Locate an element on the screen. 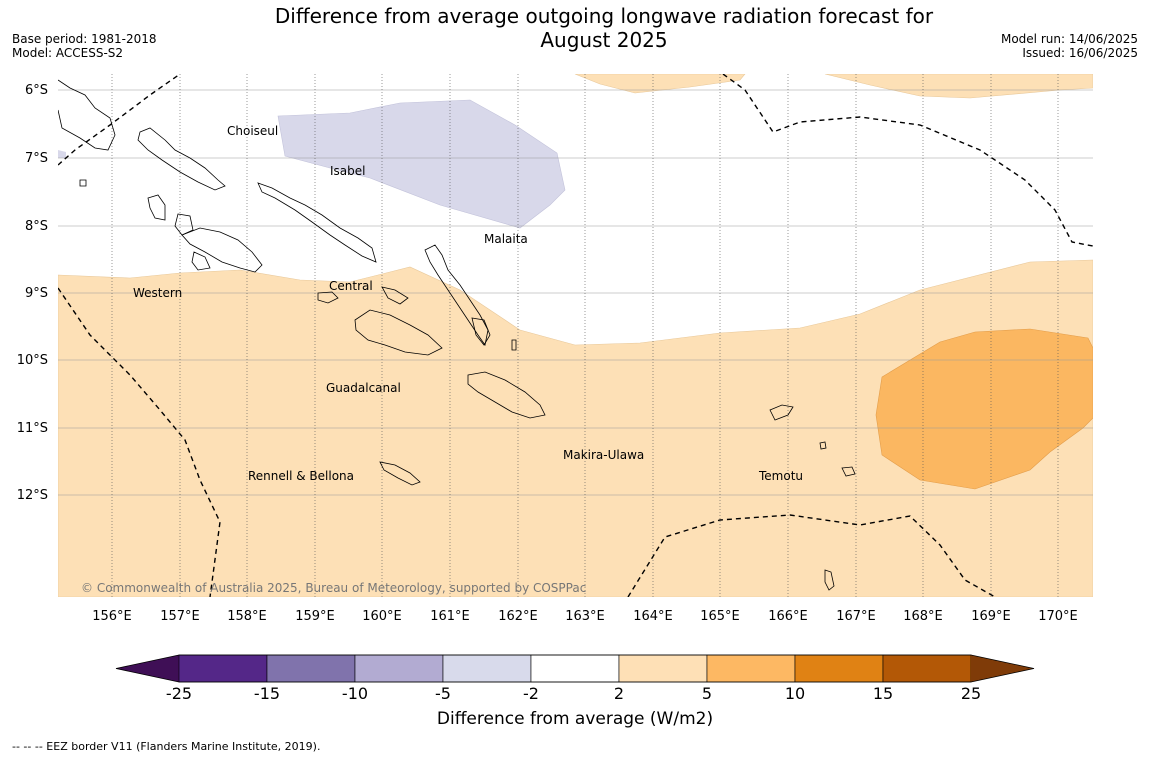 Image resolution: width=1150 pixels, height=758 pixels. colorbar-tick: 10 is located at coordinates (795, 693).